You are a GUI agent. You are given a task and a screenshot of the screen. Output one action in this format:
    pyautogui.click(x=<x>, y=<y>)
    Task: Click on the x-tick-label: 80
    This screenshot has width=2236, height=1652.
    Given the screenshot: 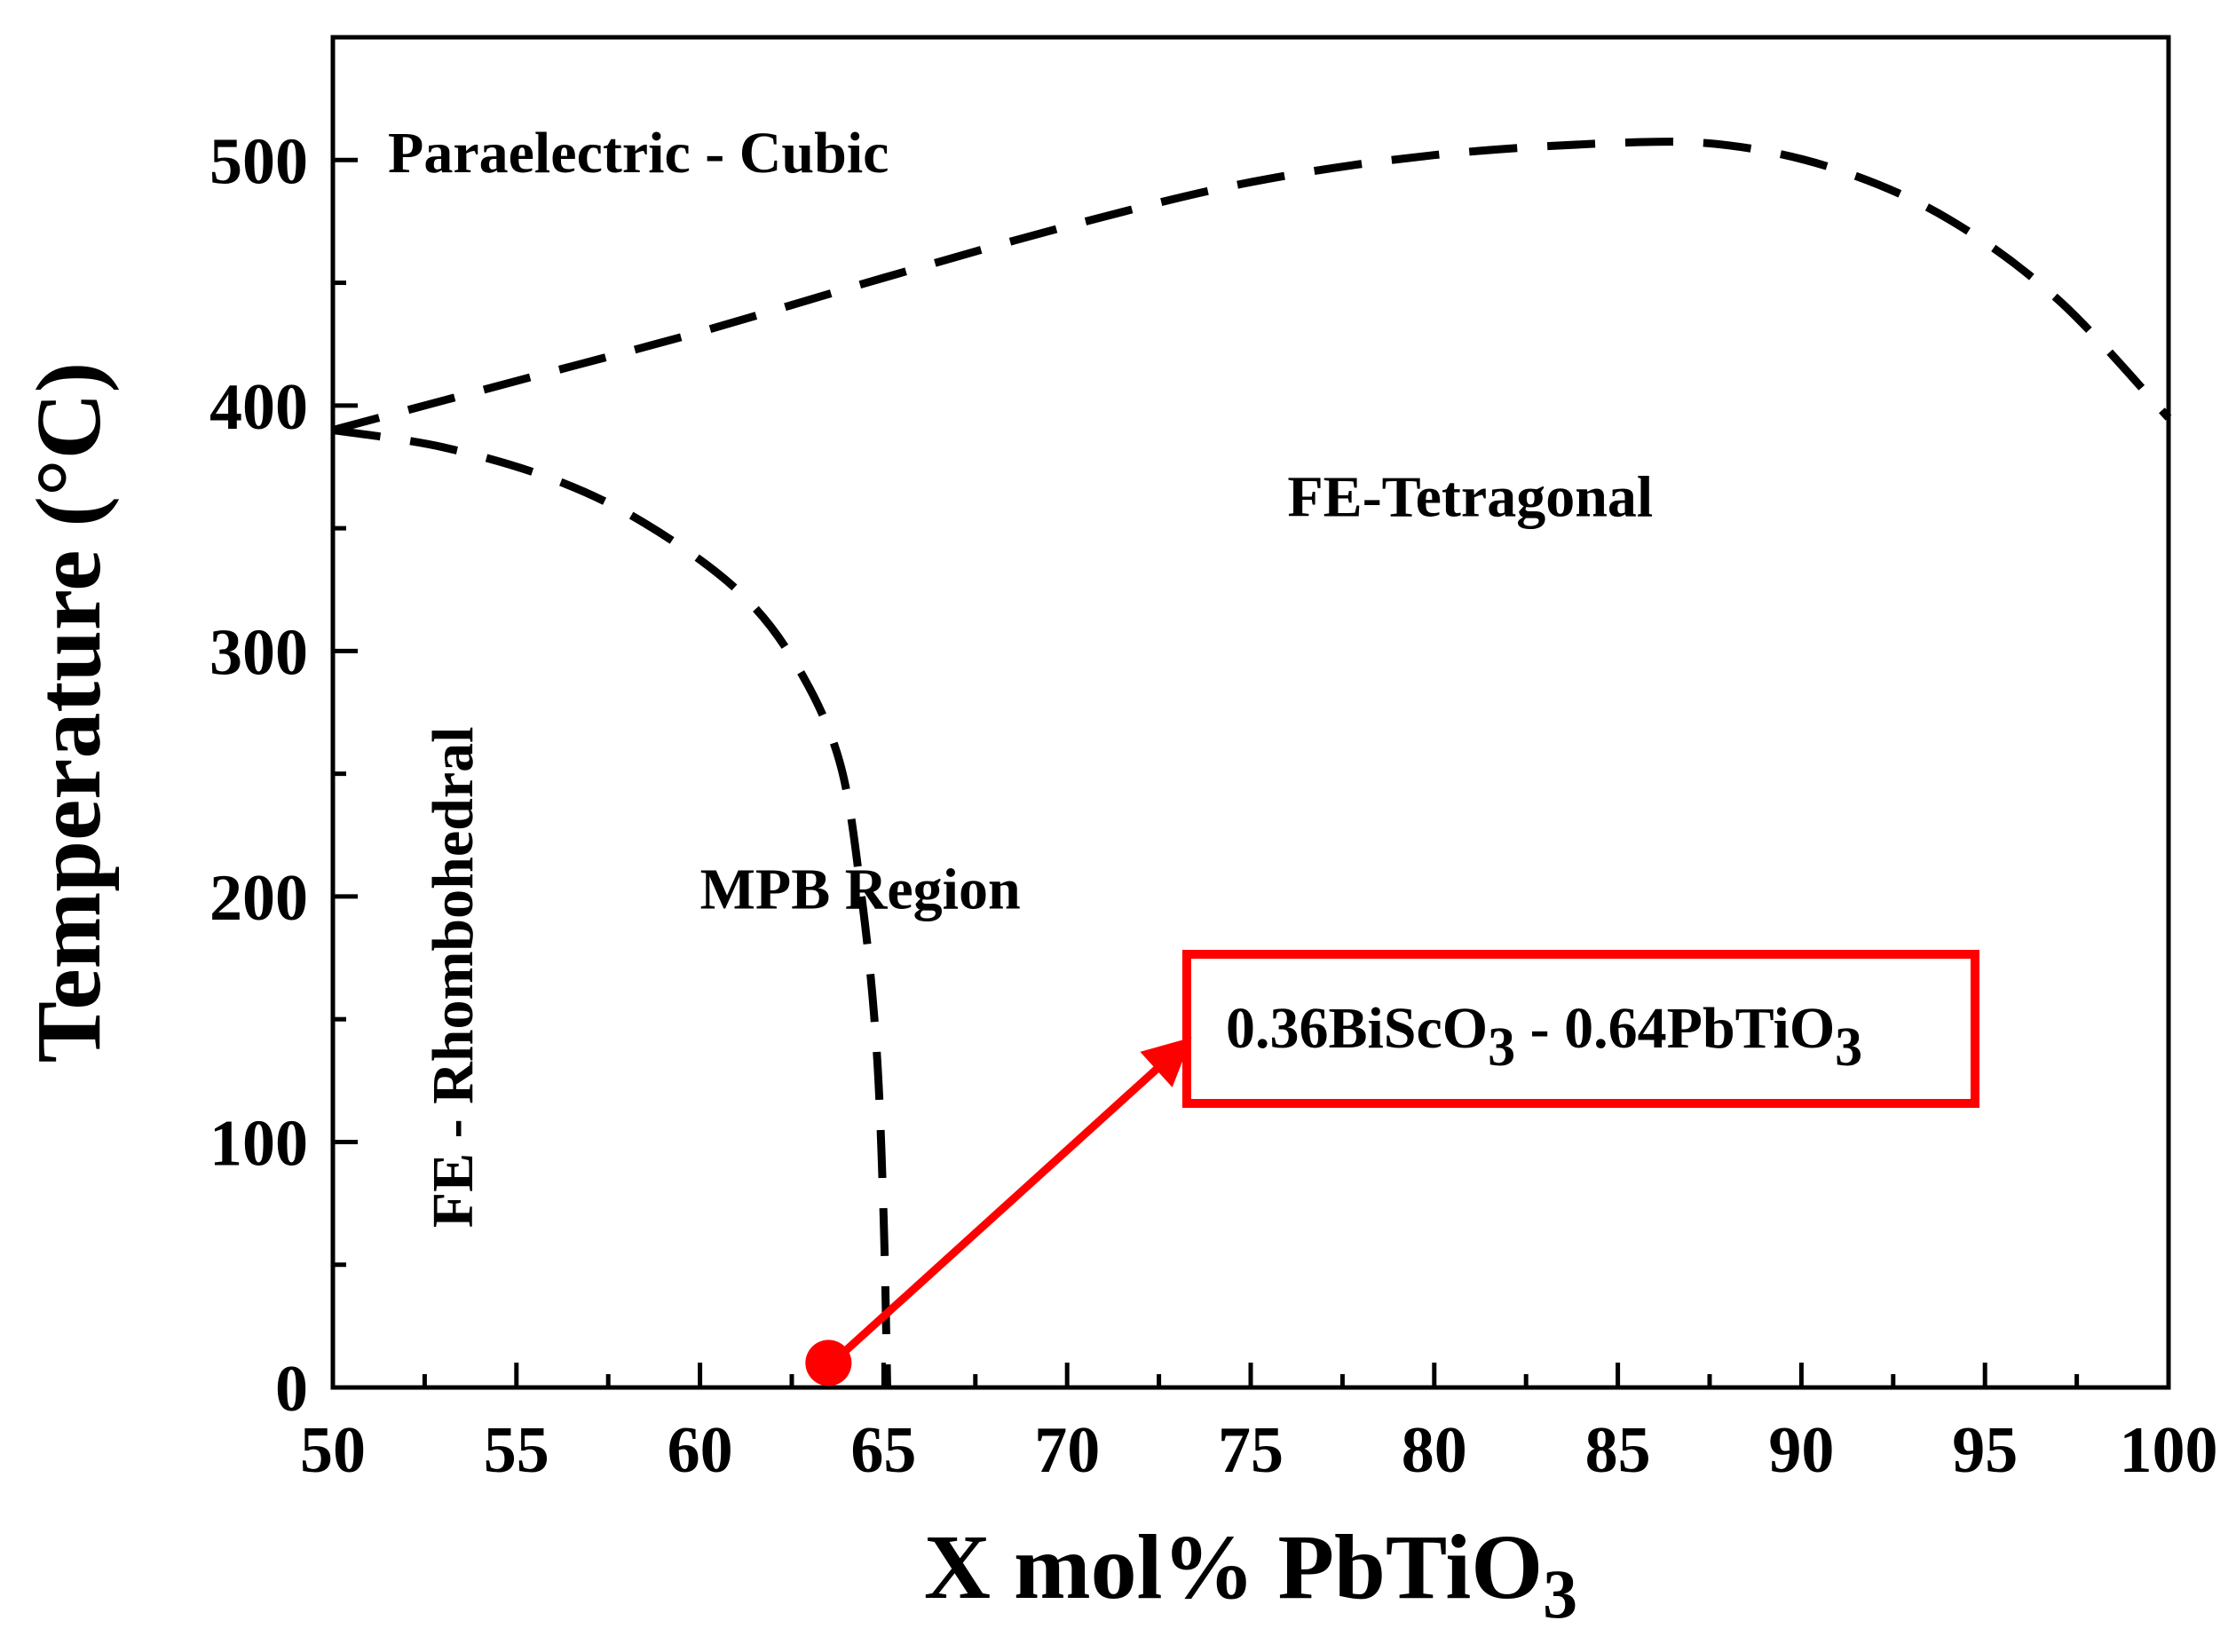 What is the action you would take?
    pyautogui.click(x=1434, y=1450)
    